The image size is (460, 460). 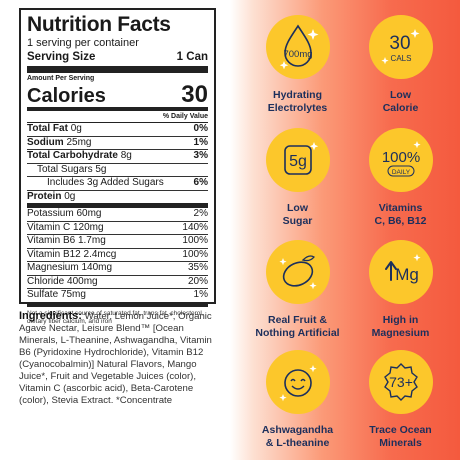 What do you see at coordinates (297, 108) in the screenshot?
I see `badge-label-line2: Electrolytes` at bounding box center [297, 108].